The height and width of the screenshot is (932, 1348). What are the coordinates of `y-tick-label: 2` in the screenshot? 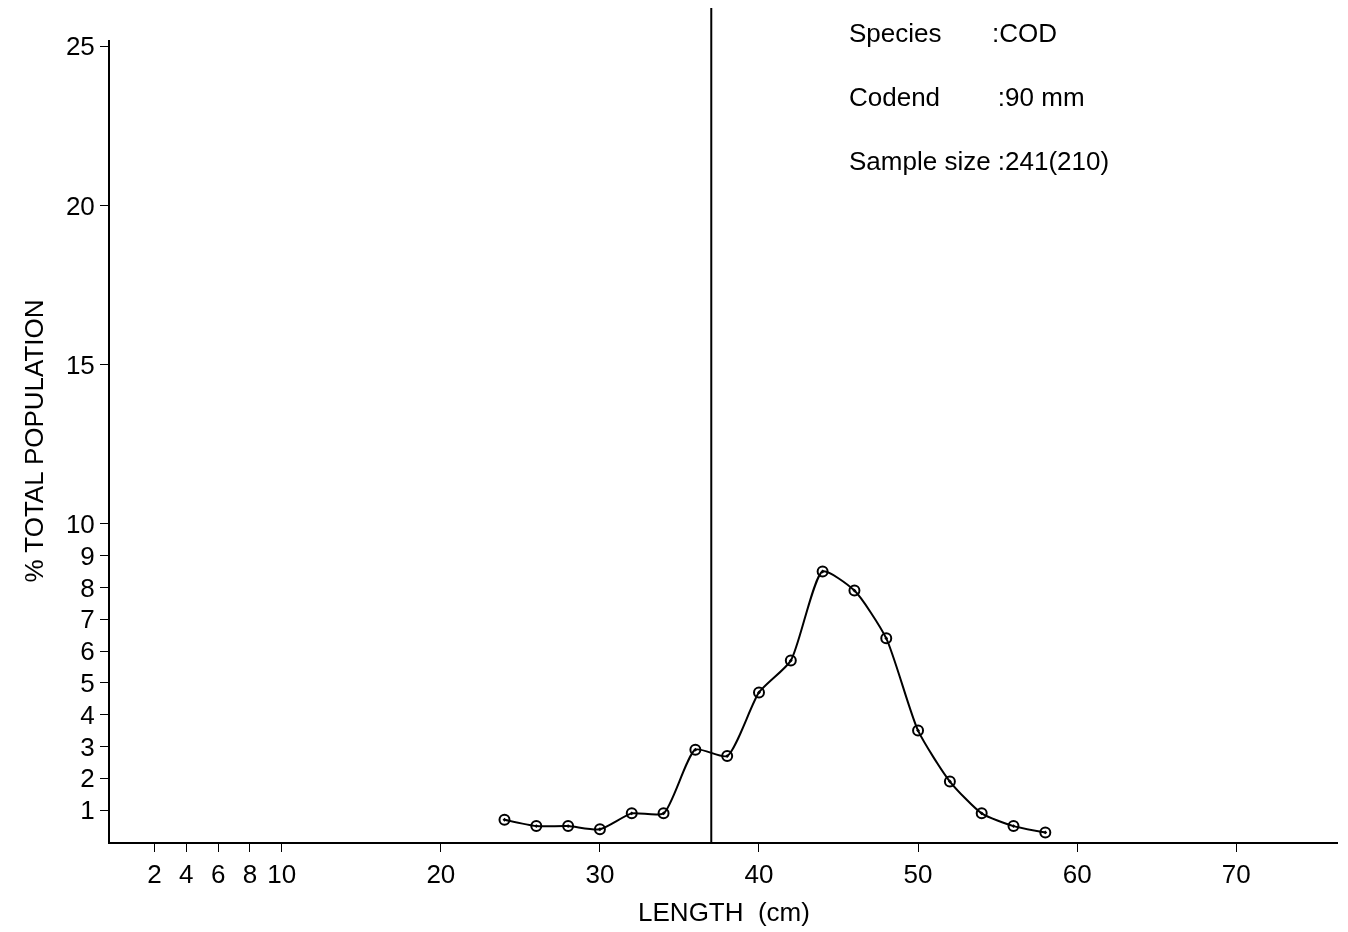 It's located at (87, 778).